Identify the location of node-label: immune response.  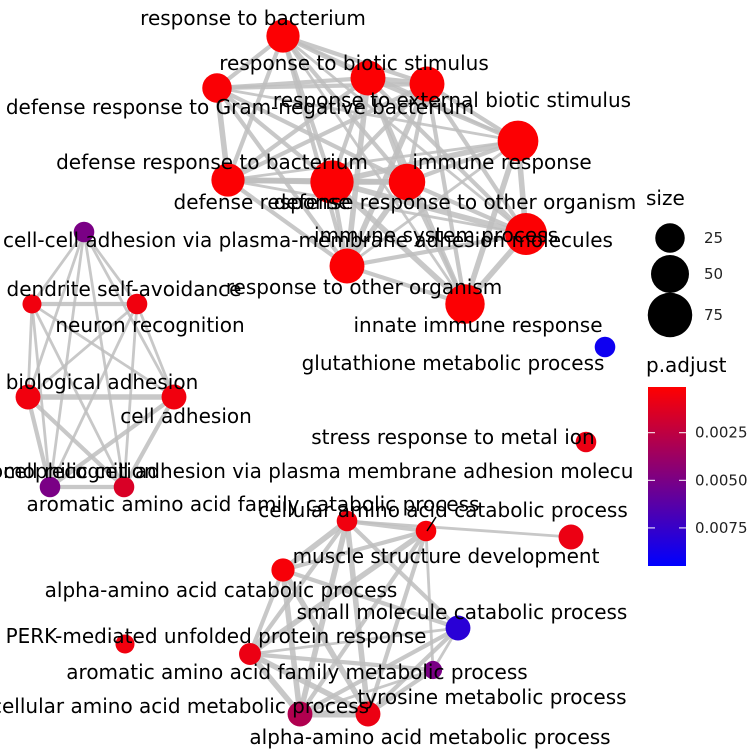
(501, 162).